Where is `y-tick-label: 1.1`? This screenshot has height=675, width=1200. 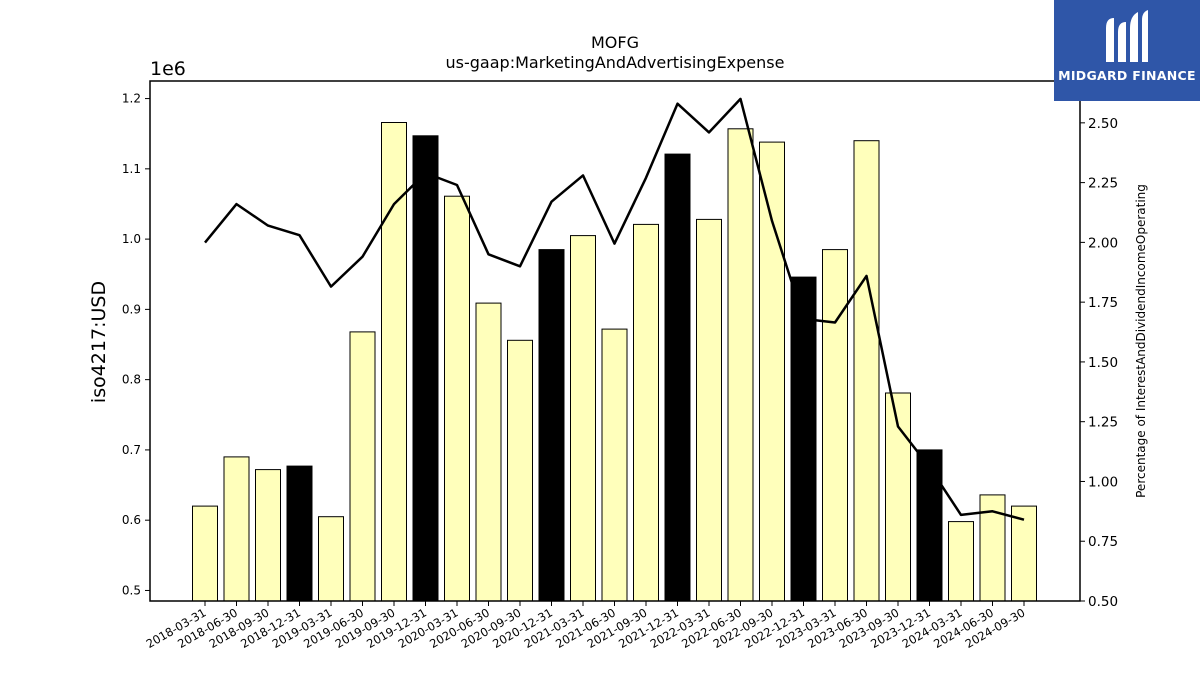 y-tick-label: 1.1 is located at coordinates (131, 169).